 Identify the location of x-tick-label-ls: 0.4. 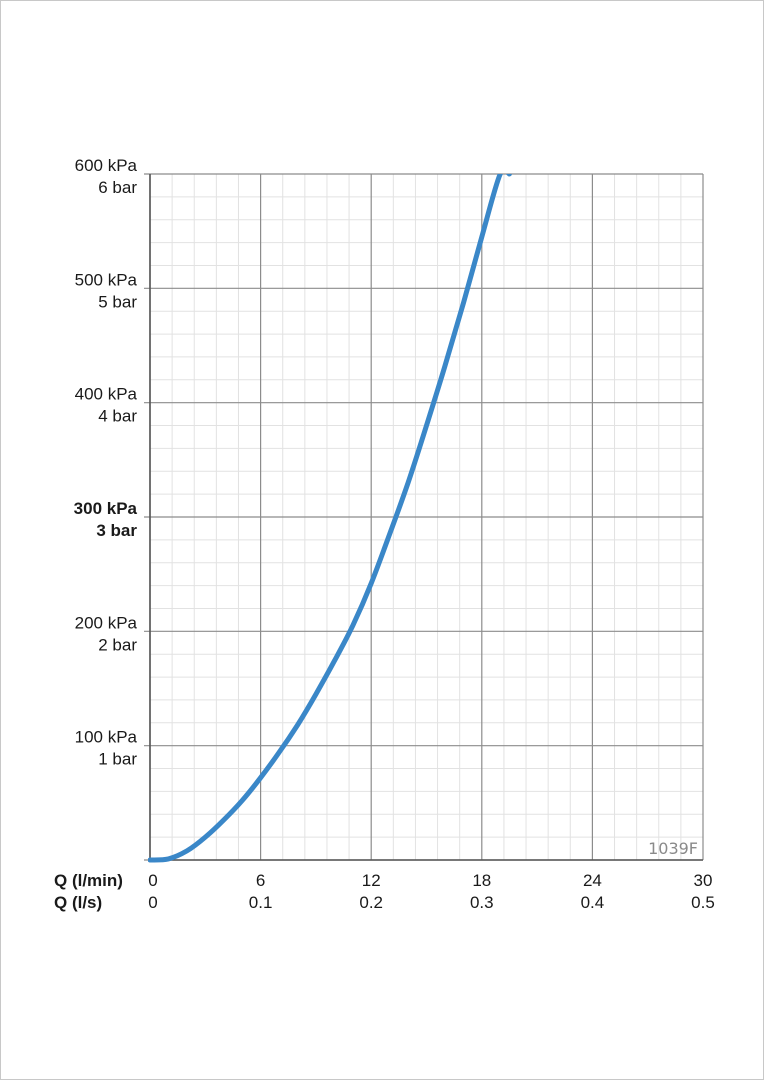
(593, 902).